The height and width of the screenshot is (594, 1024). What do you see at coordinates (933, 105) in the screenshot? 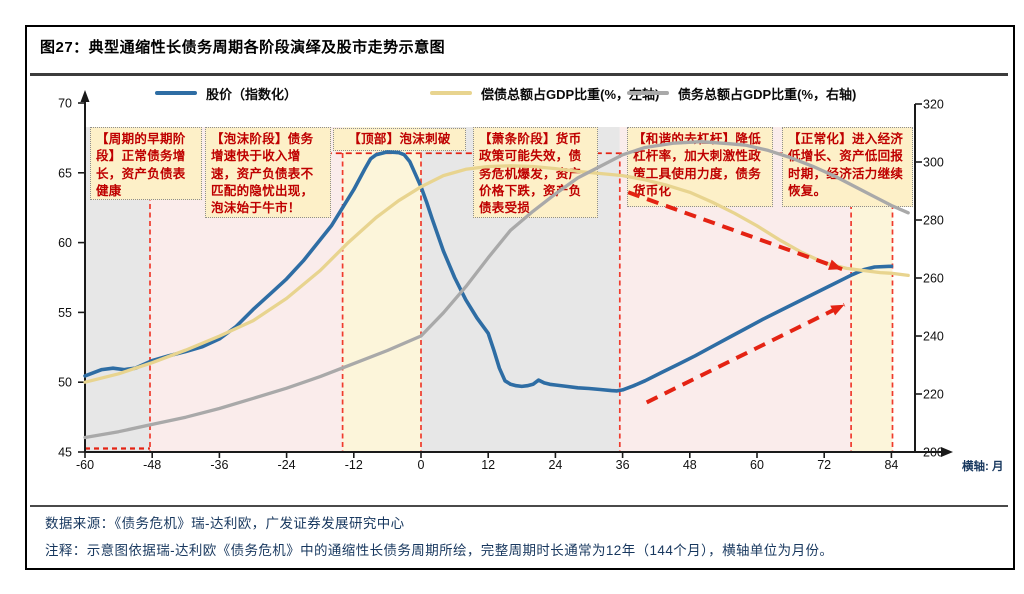
I see `y-right-tick-label: 320` at bounding box center [933, 105].